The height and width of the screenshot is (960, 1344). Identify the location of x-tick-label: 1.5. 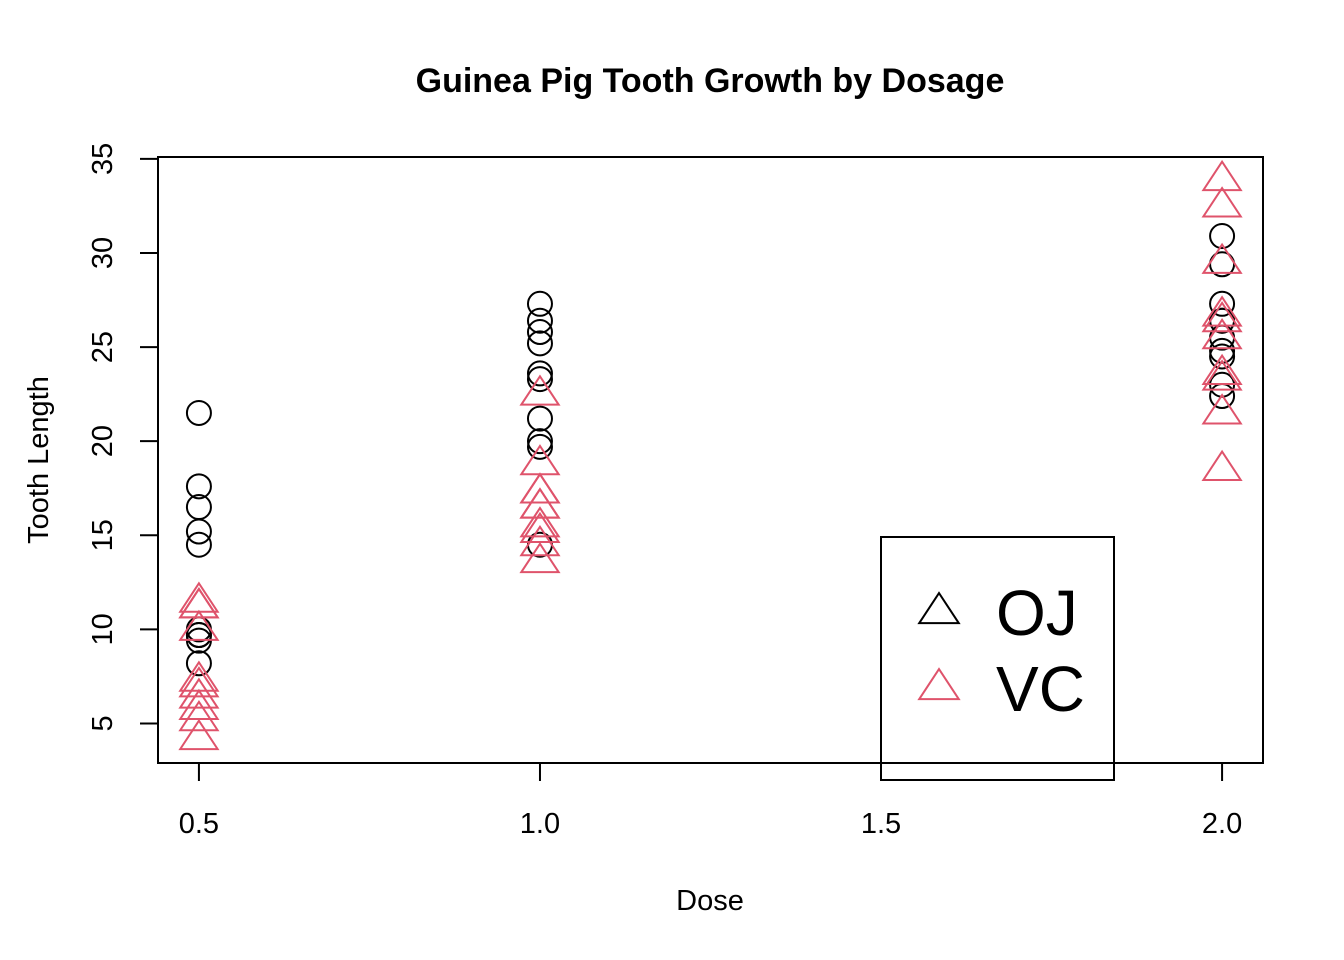
(881, 824).